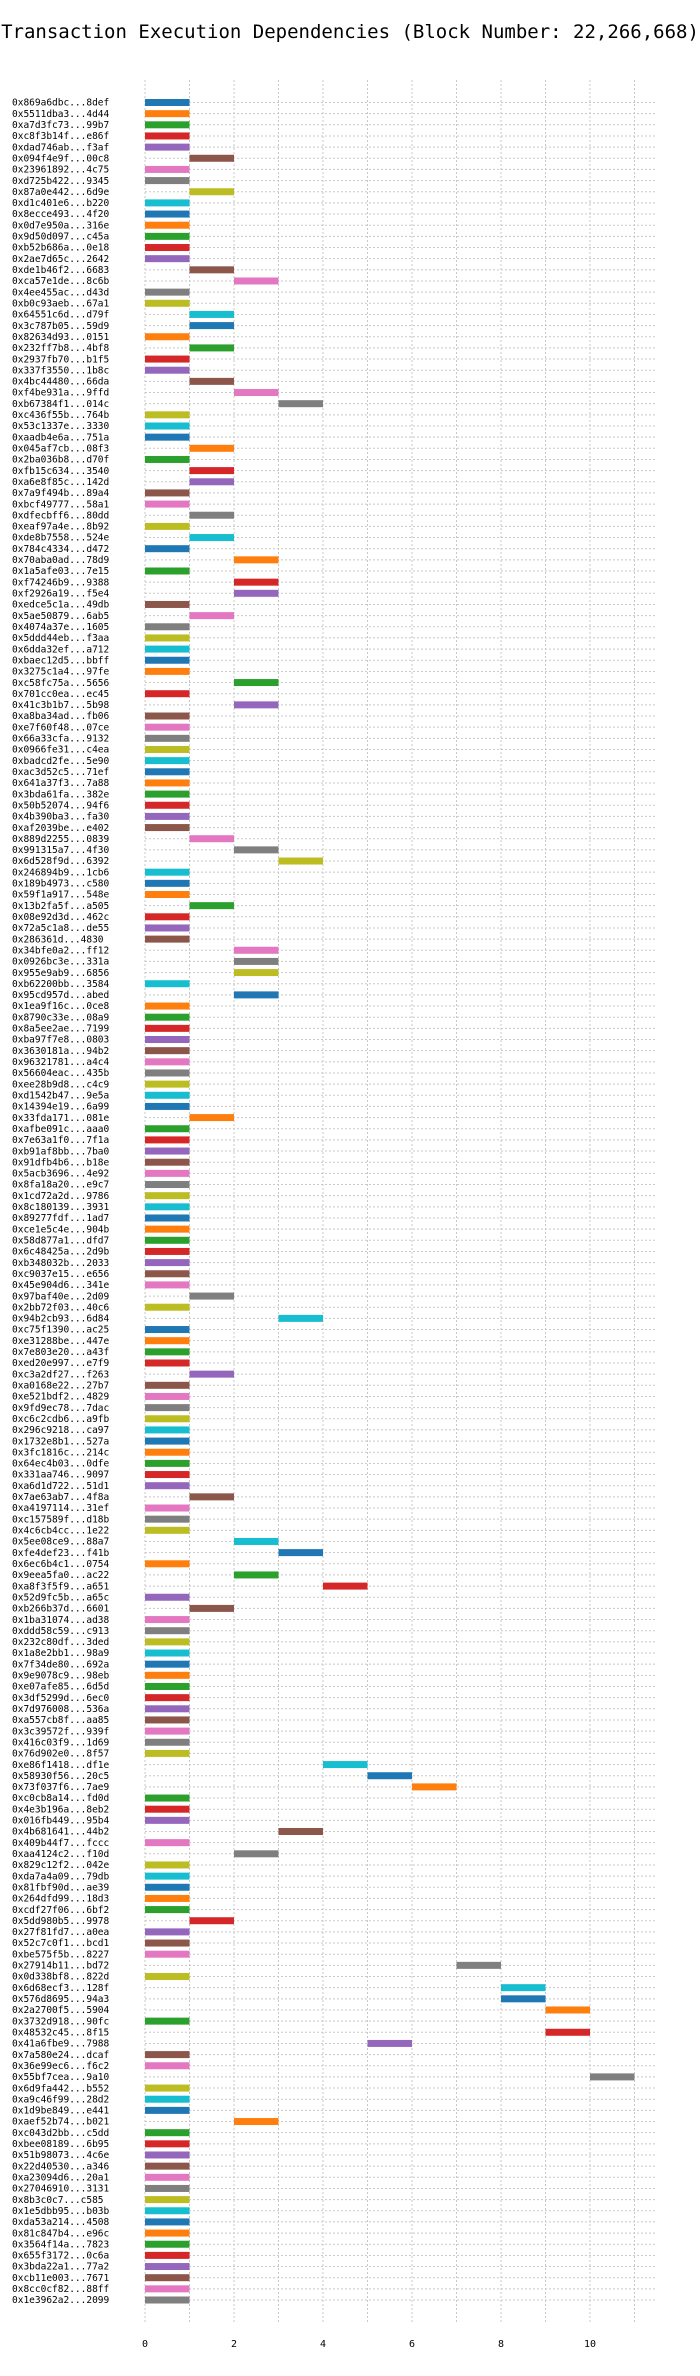  What do you see at coordinates (61, 1943) in the screenshot?
I see `tx-label: 0x52c7c0f1...bcd1` at bounding box center [61, 1943].